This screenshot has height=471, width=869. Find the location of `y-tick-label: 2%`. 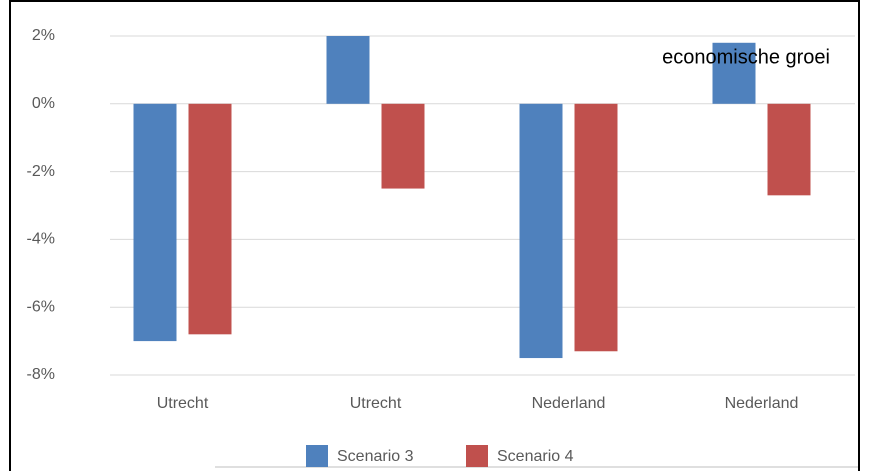

y-tick-label: 2% is located at coordinates (43, 35).